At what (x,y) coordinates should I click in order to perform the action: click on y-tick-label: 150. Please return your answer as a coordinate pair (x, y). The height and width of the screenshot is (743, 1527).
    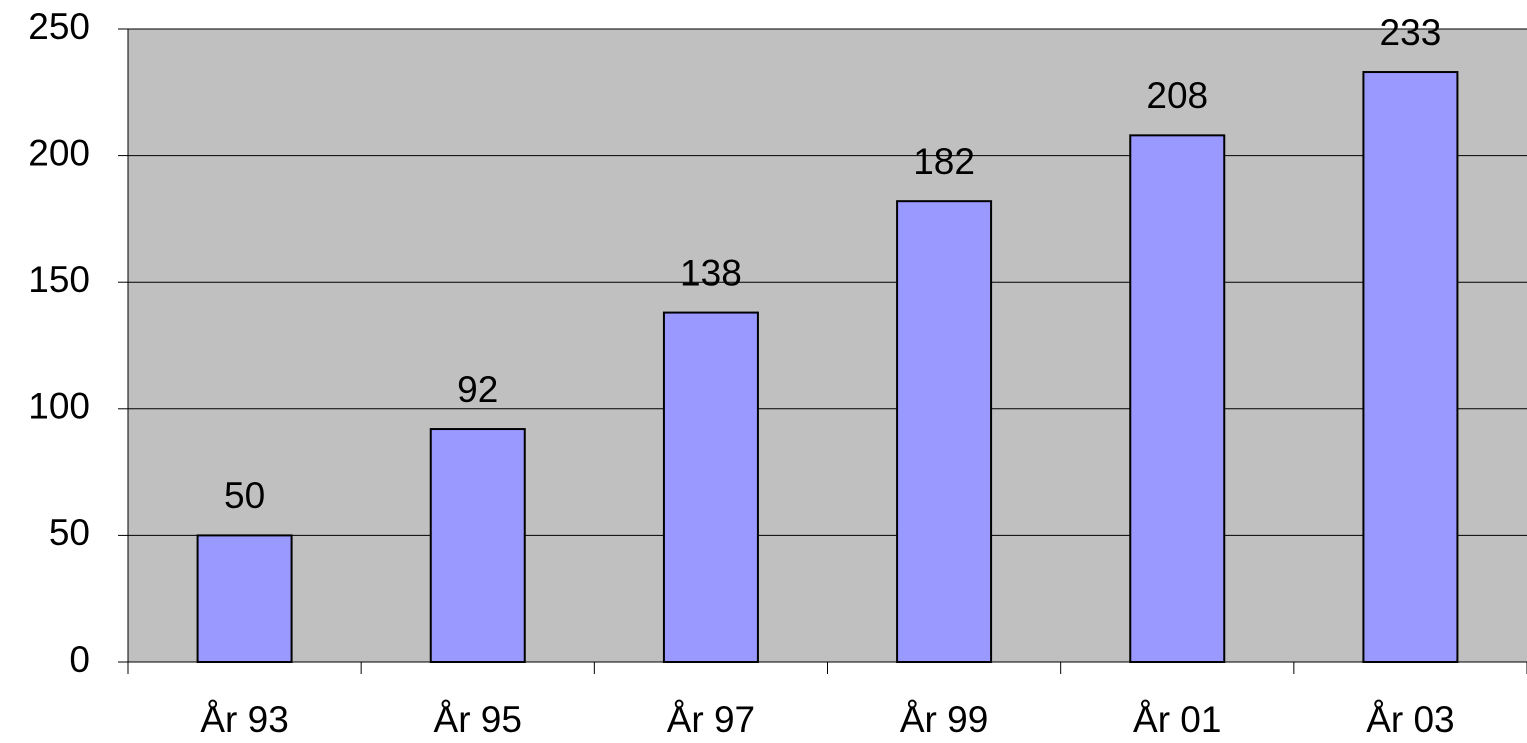
    Looking at the image, I should click on (59, 279).